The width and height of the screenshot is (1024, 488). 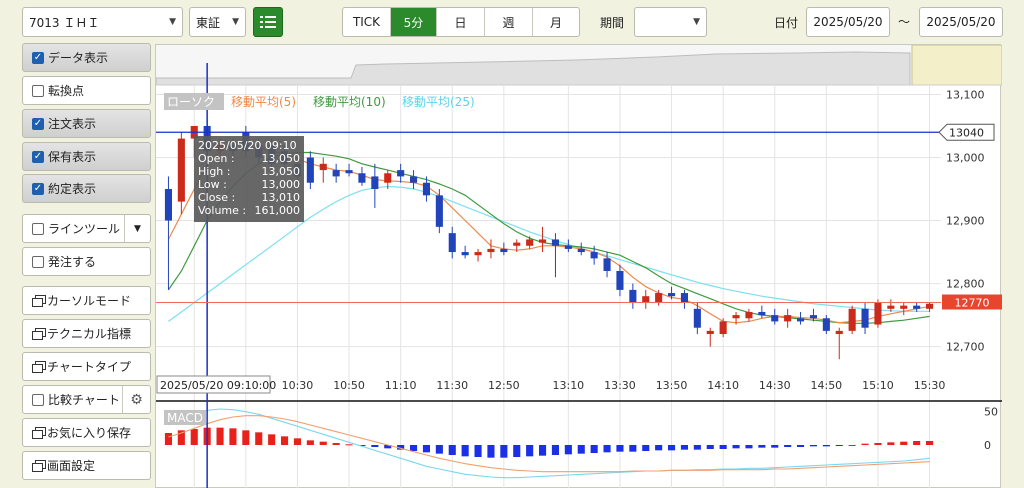 I want to click on tab-5min: 5分, so click(x=414, y=22).